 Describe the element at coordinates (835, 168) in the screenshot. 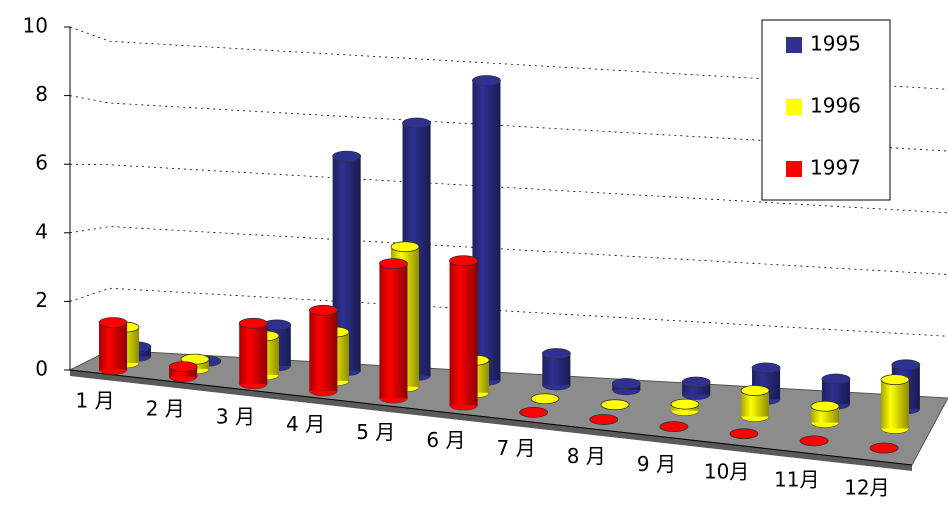

I see `legend-label: 1997` at that location.